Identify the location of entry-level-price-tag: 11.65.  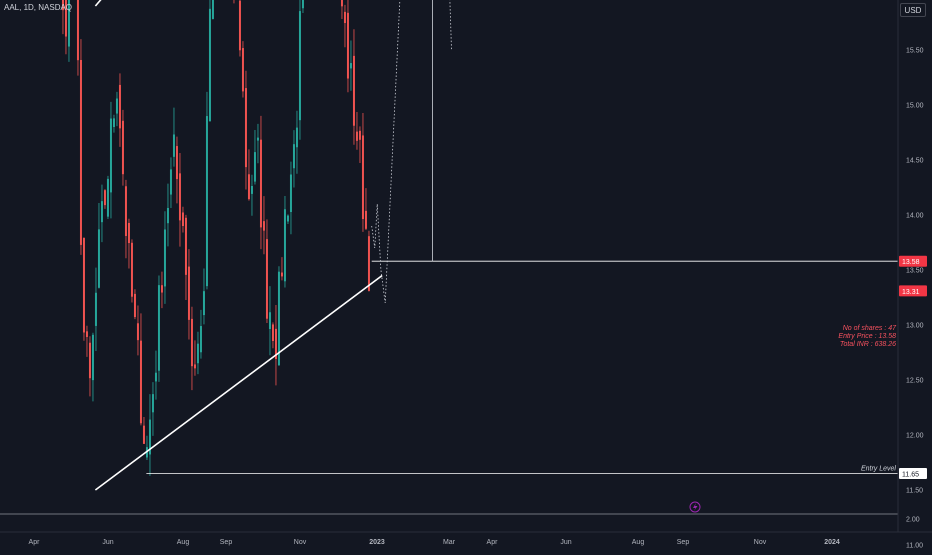
(910, 475).